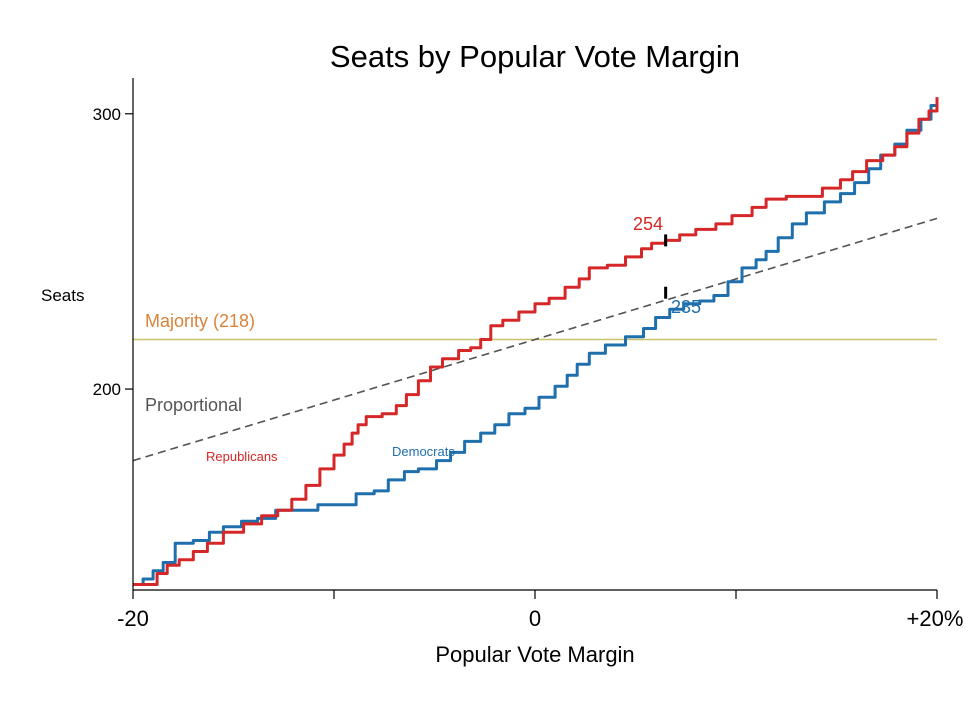 Image resolution: width=973 pixels, height=707 pixels. Describe the element at coordinates (200, 321) in the screenshot. I see `majority-label: Majority (218)` at that location.